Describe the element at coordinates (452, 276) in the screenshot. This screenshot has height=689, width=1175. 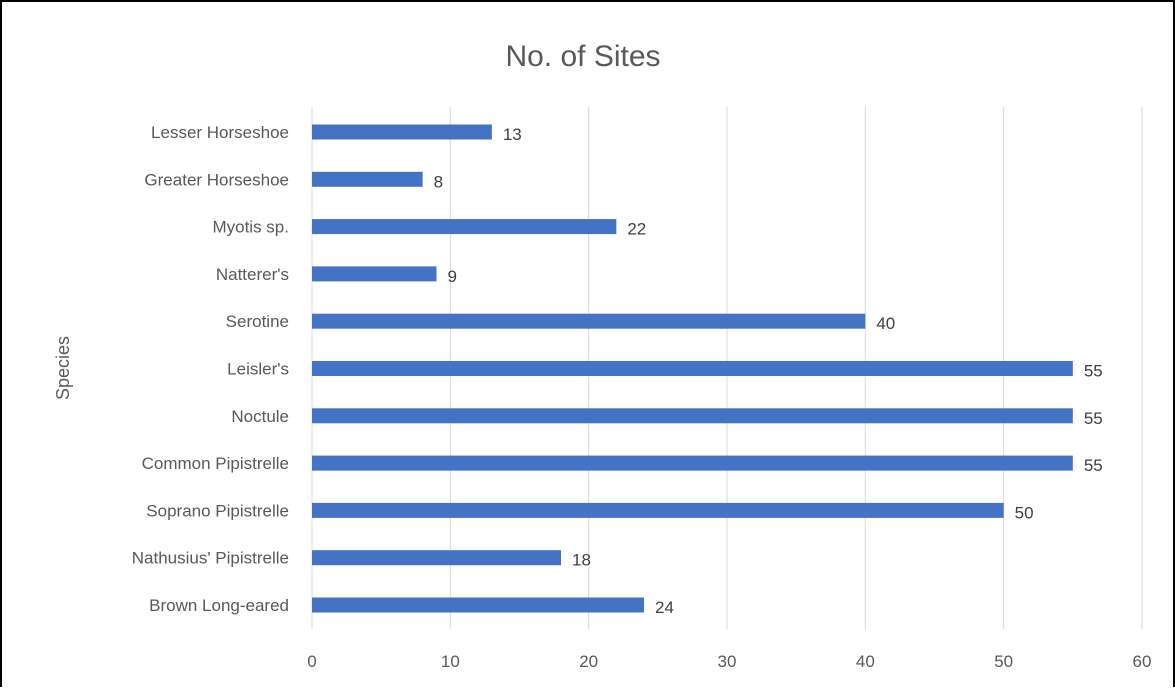
I see `data-label: 9` at that location.